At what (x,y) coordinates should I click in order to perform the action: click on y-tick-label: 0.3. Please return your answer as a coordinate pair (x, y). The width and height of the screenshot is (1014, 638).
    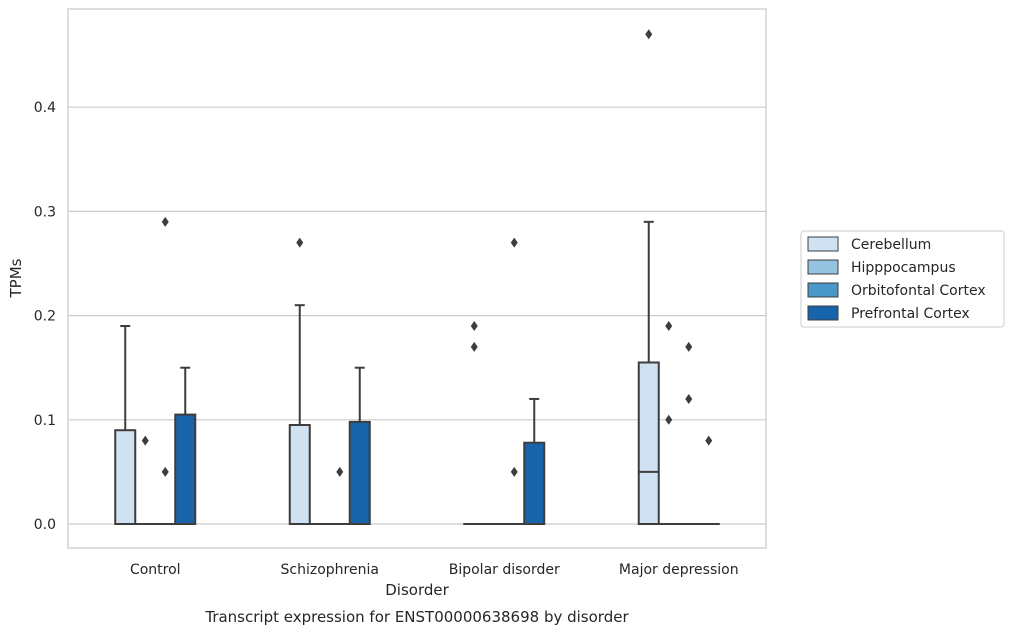
    Looking at the image, I should click on (45, 212).